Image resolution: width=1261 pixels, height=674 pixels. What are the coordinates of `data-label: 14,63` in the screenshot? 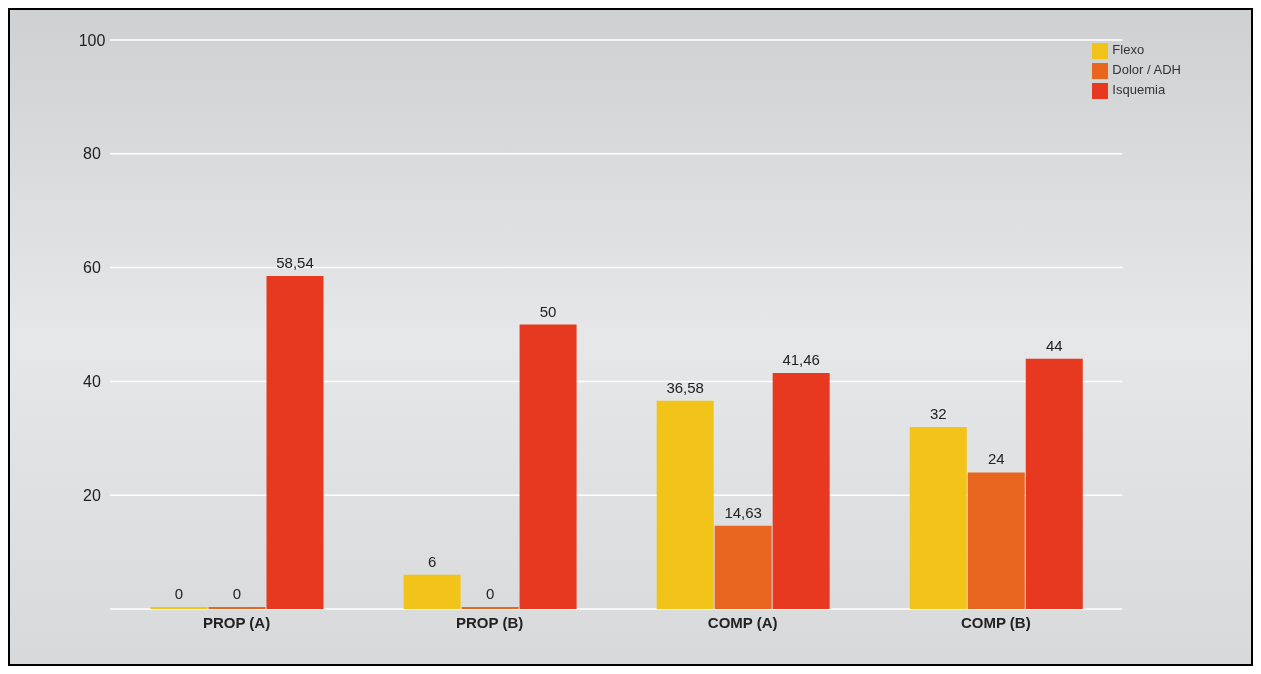 It's located at (743, 512).